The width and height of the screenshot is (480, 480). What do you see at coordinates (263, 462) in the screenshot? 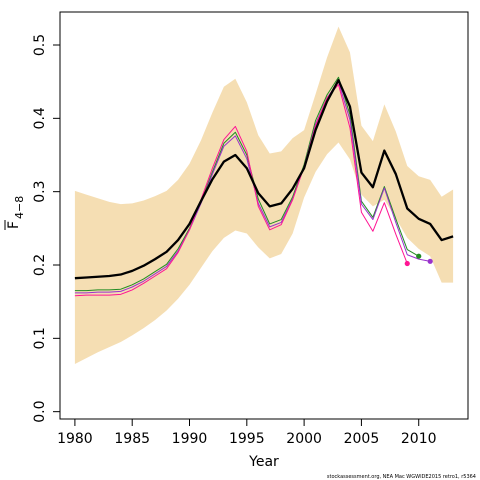
I see `x-axis-title: Year` at bounding box center [263, 462].